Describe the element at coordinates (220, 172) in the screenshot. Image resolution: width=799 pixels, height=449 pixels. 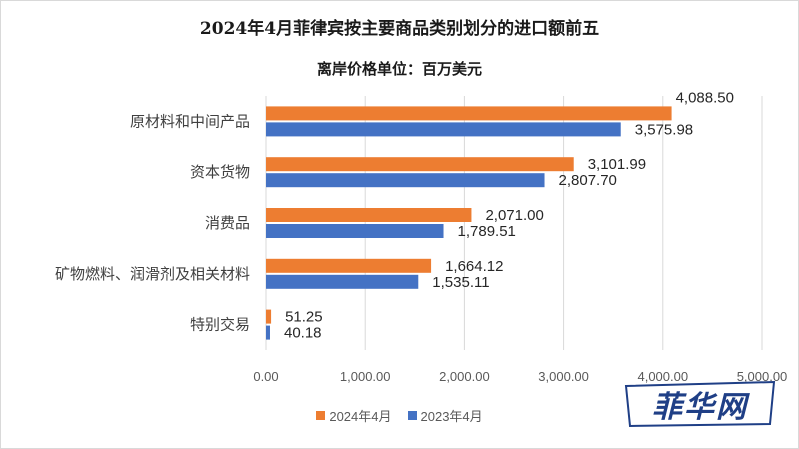
I see `category-label: 资本货物` at that location.